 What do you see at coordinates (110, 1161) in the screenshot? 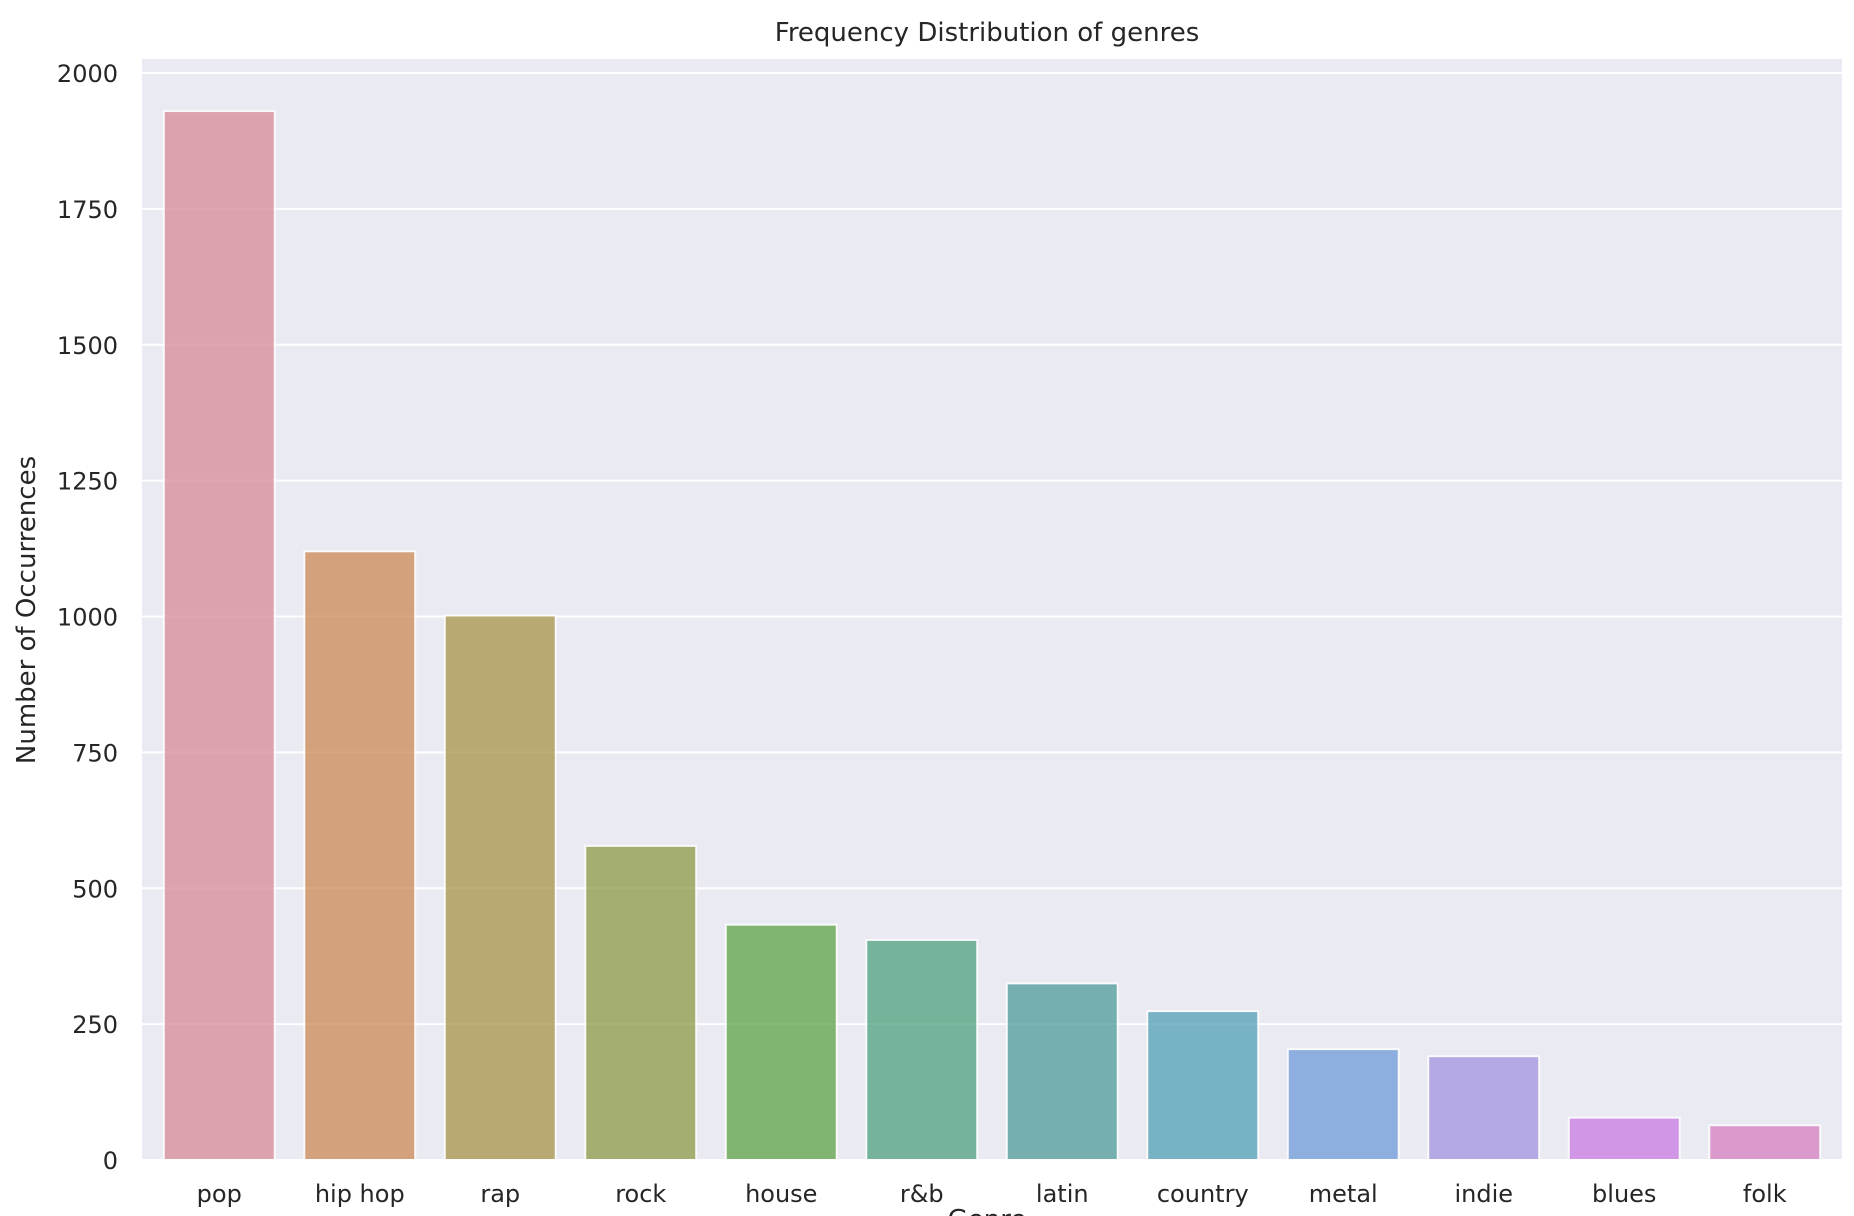
I see `y-tick-label: 0` at bounding box center [110, 1161].